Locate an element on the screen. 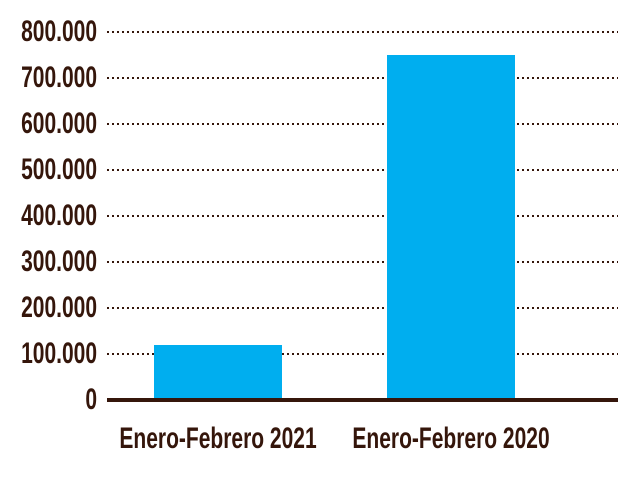 The image size is (630, 482). y-axis-tick-label: 0 is located at coordinates (91, 399).